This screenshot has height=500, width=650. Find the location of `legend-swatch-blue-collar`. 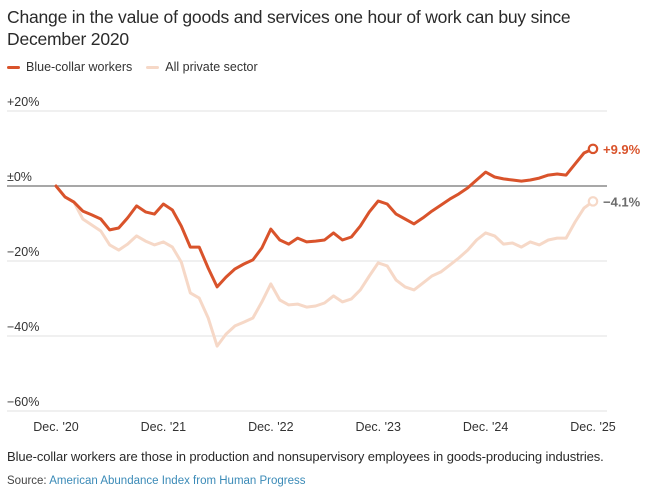

legend-swatch-blue-collar is located at coordinates (13, 67).